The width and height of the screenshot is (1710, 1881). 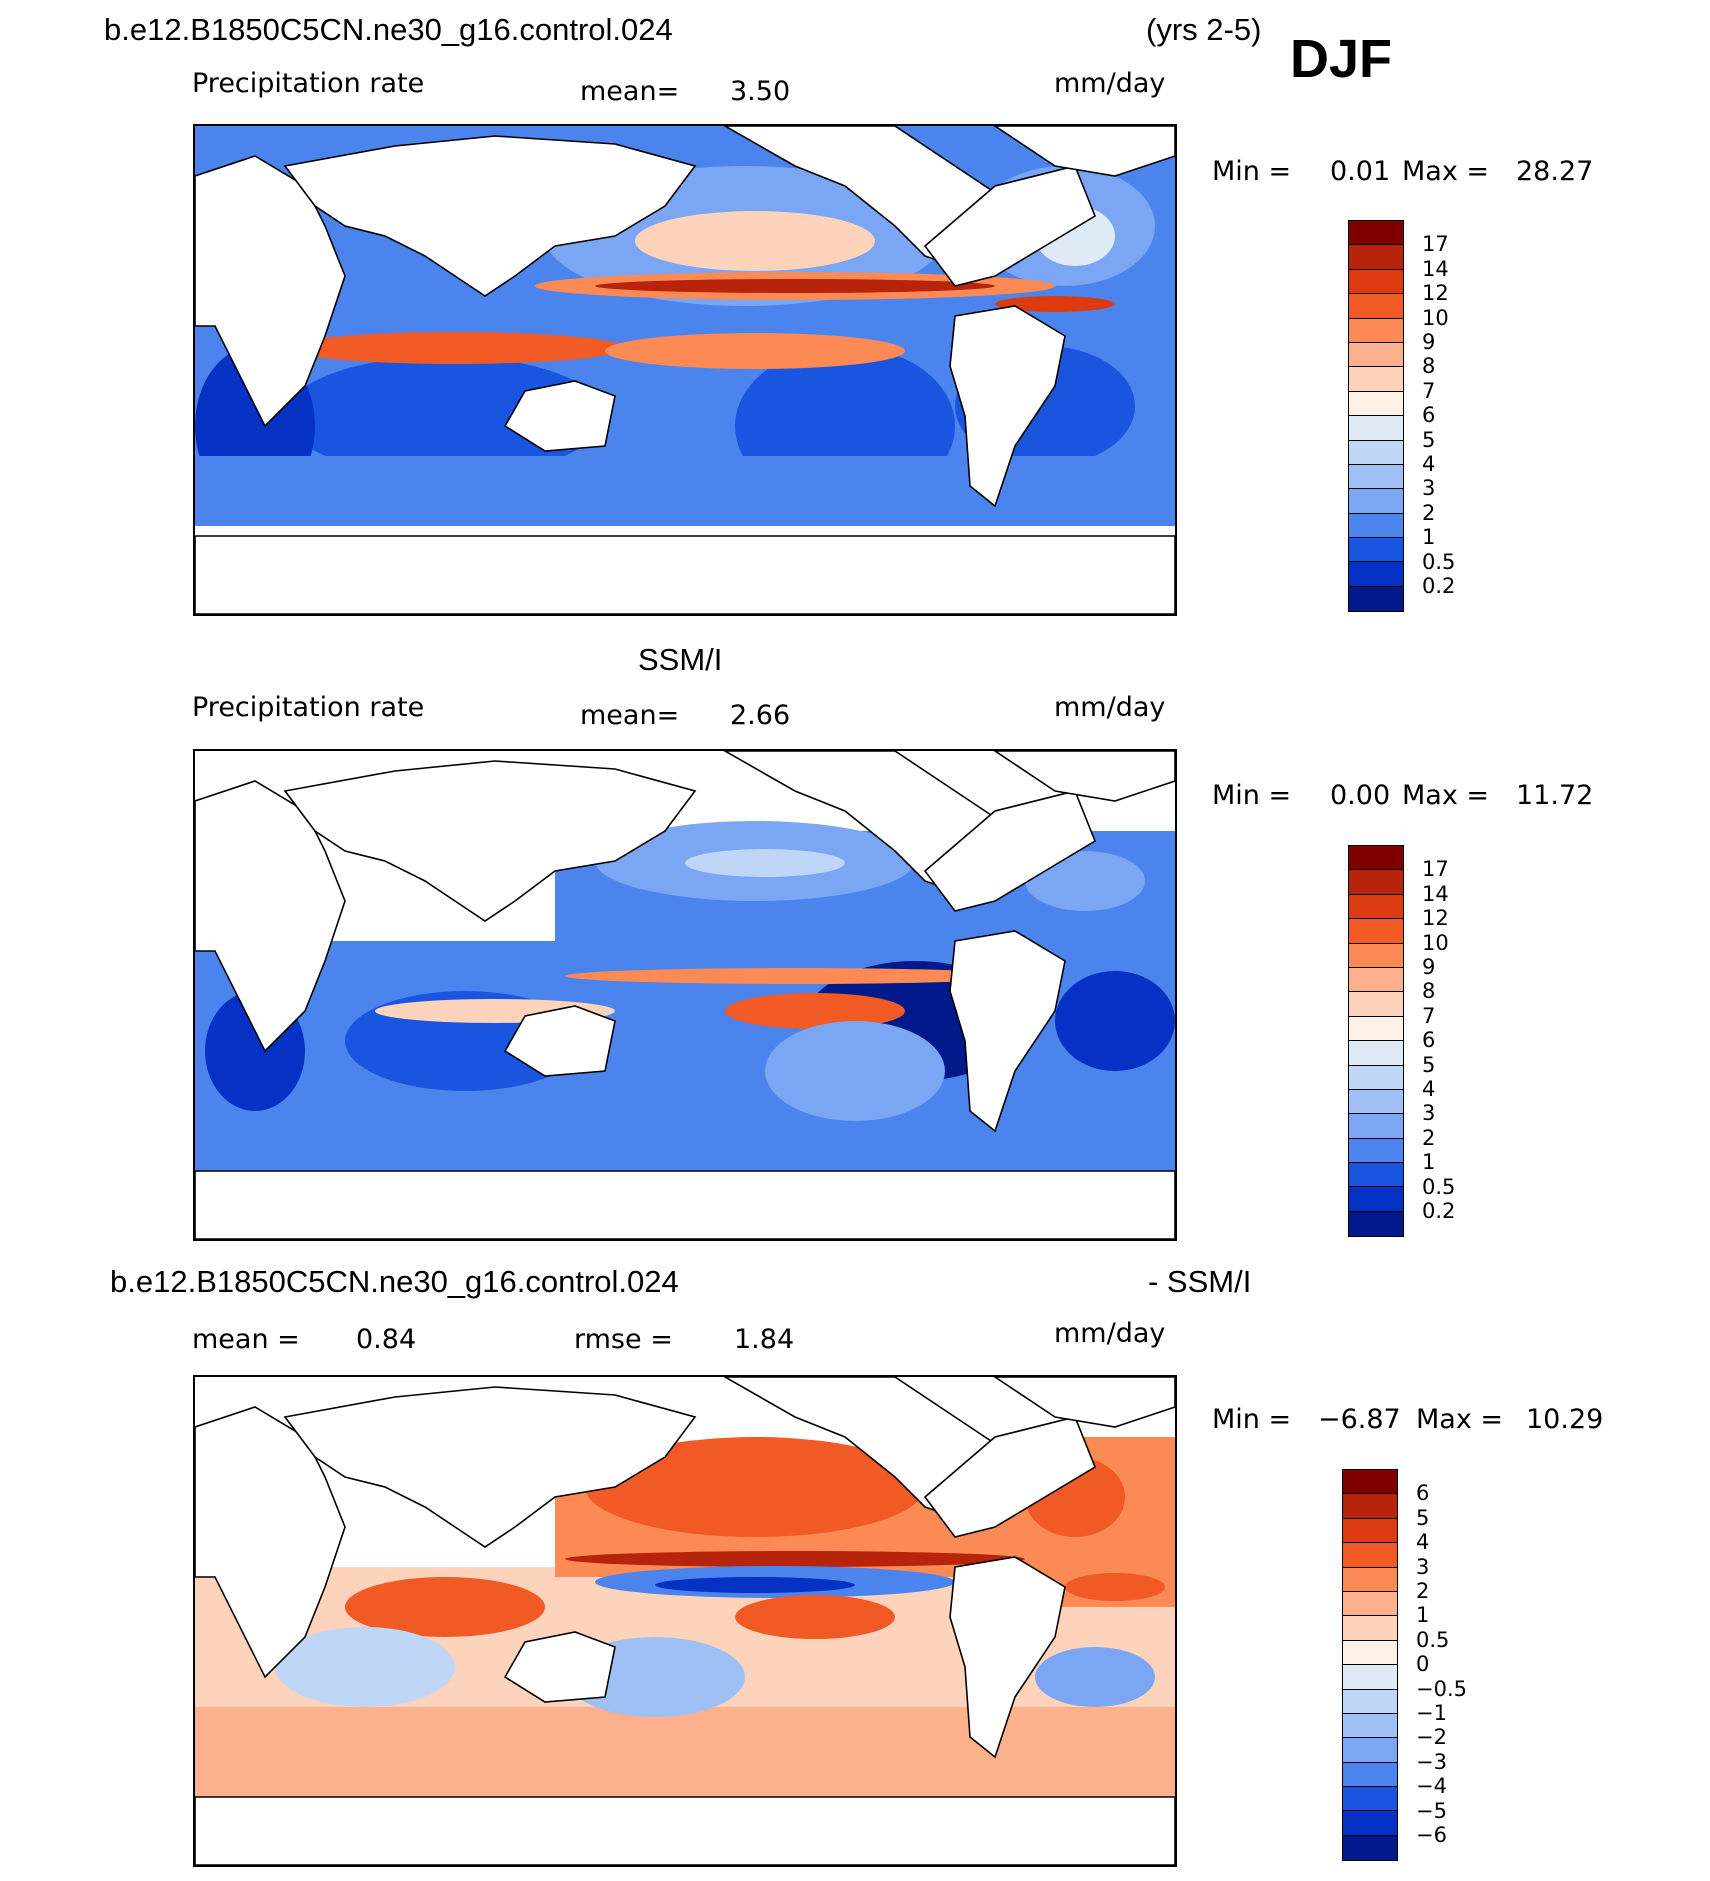 I want to click on panel2-max-value: 11.72, so click(x=1555, y=795).